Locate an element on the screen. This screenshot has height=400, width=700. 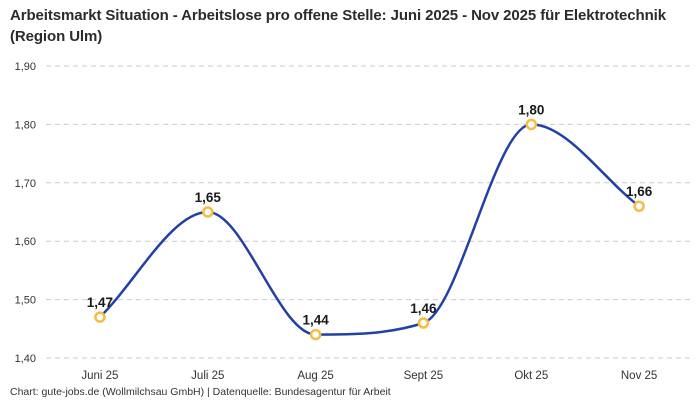
x-tick-label: Nov 25 is located at coordinates (639, 376).